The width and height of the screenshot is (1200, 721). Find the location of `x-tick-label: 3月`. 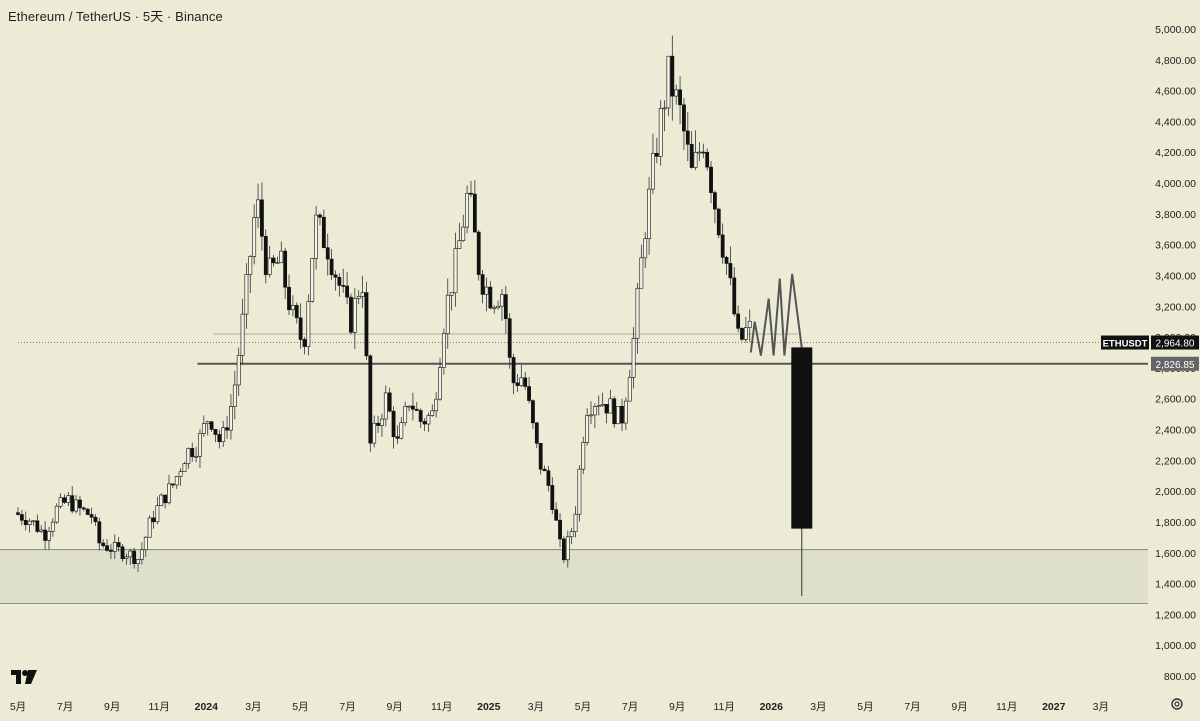

x-tick-label: 3月 is located at coordinates (536, 707).